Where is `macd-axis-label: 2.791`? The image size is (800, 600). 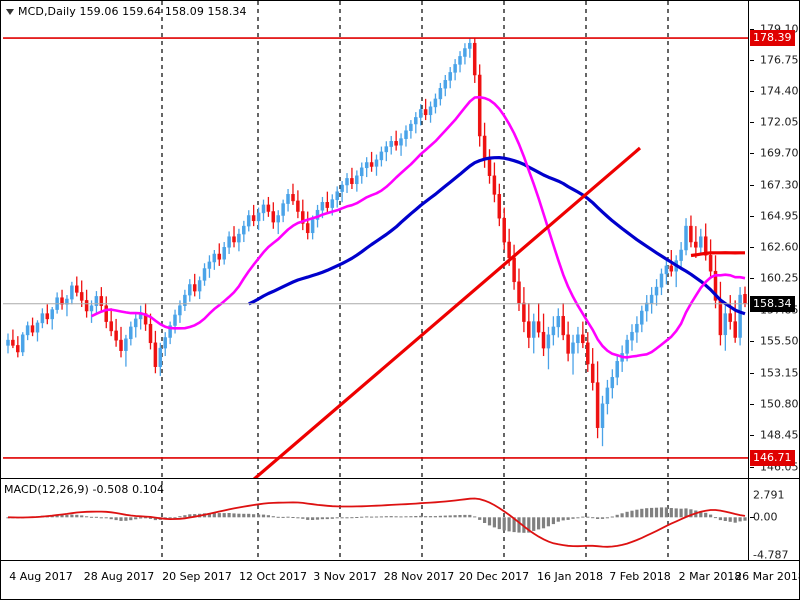
macd-axis-label: 2.791 is located at coordinates (769, 495).